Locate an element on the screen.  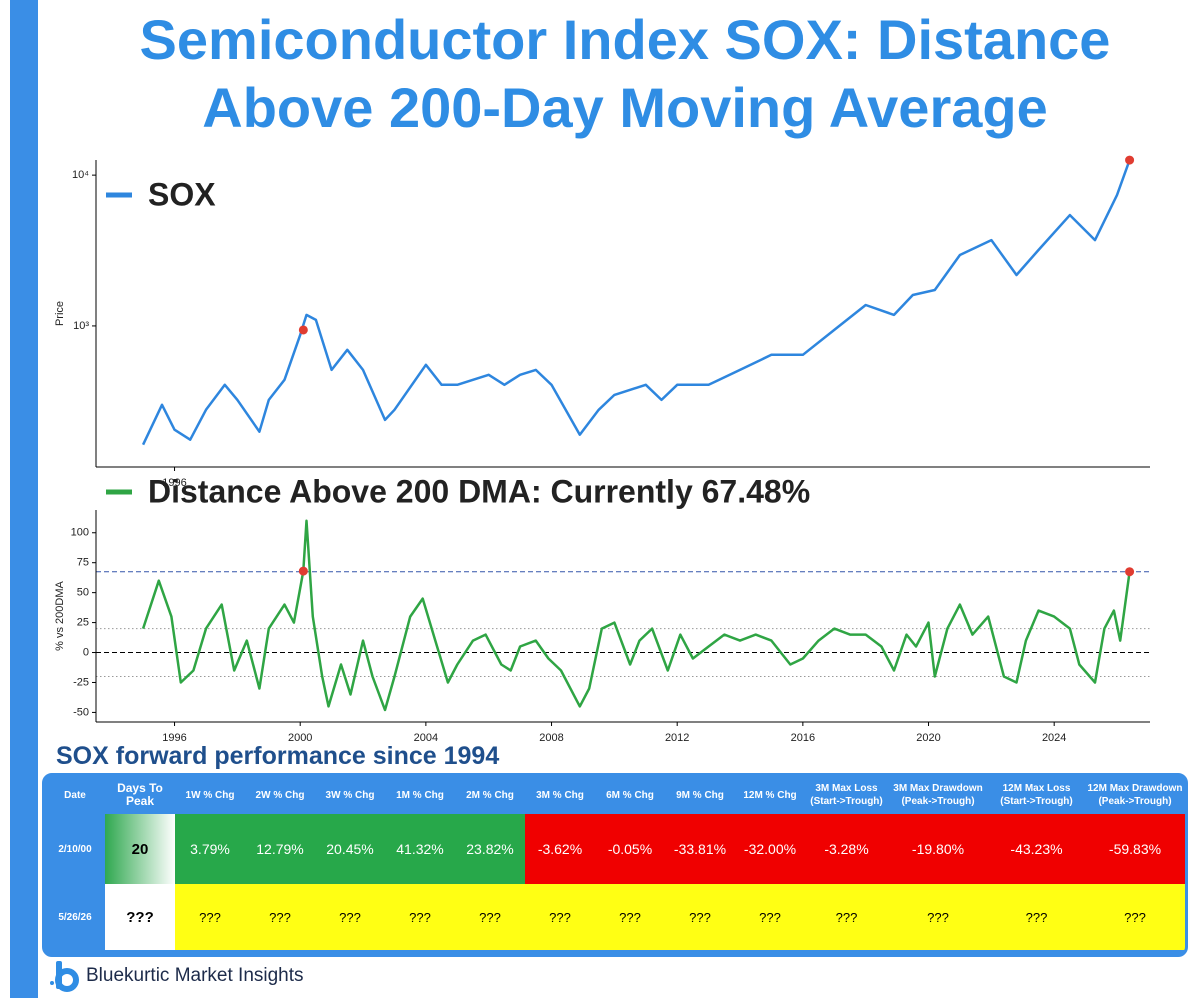
table-cell: -0.05% is located at coordinates (630, 849).